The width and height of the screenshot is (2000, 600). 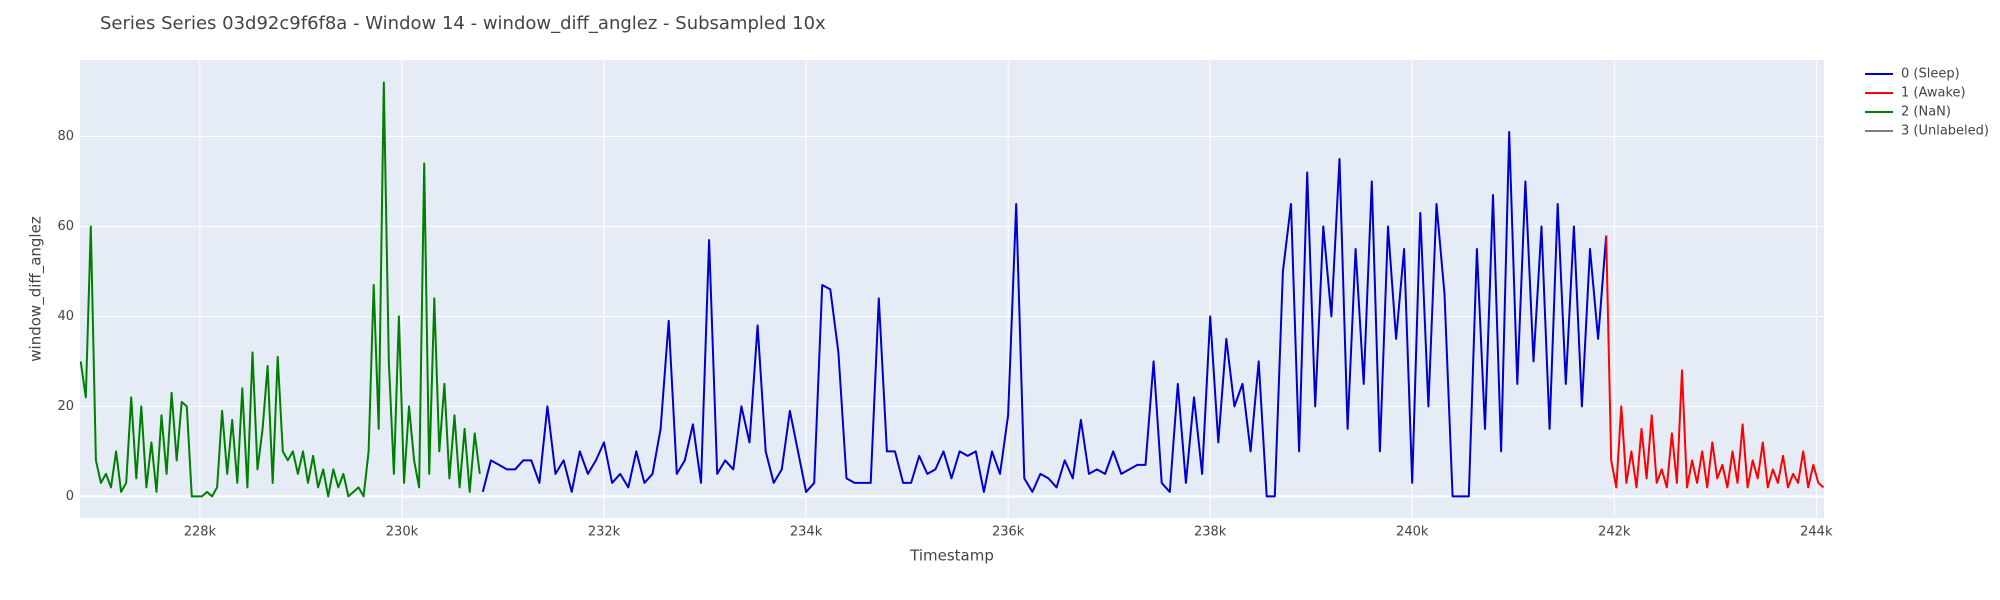 What do you see at coordinates (951, 556) in the screenshot?
I see `x-axis-title: Timestamp` at bounding box center [951, 556].